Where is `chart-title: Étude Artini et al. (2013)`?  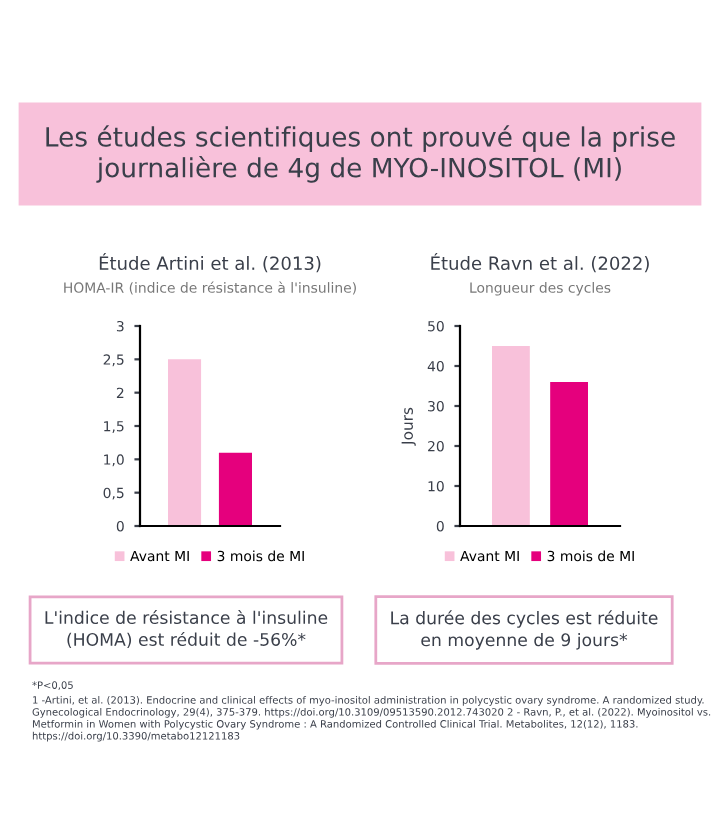 chart-title: Étude Artini et al. (2013) is located at coordinates (210, 263).